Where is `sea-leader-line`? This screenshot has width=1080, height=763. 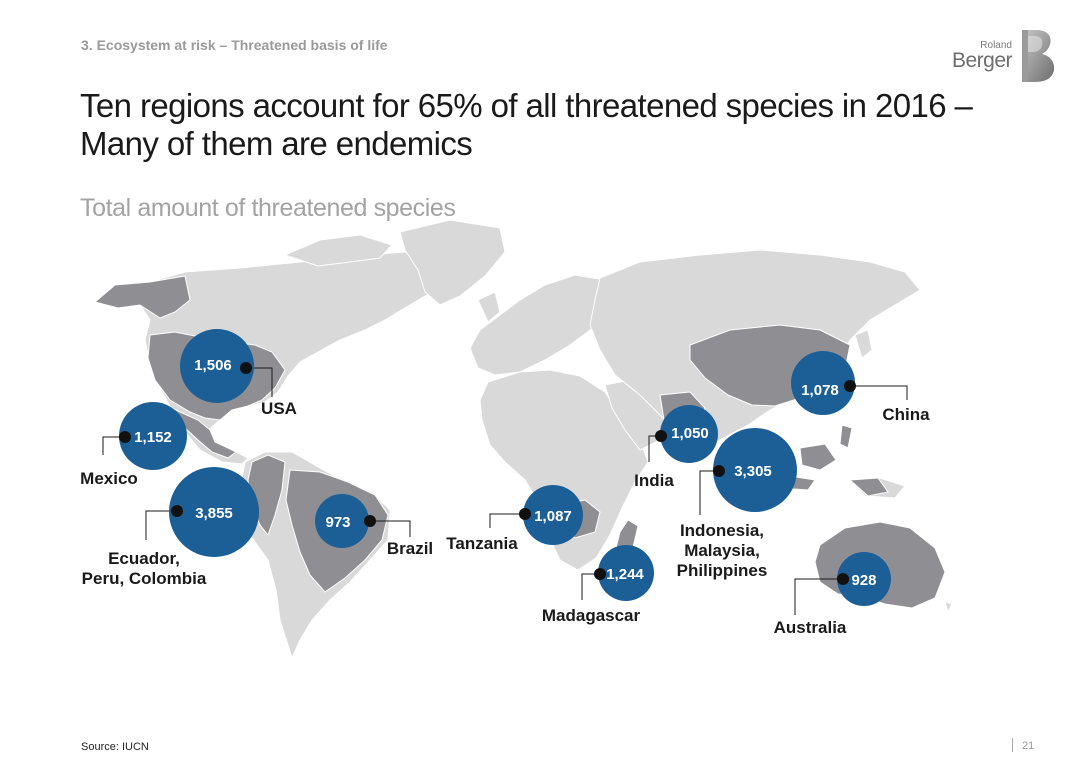 sea-leader-line is located at coordinates (709, 492).